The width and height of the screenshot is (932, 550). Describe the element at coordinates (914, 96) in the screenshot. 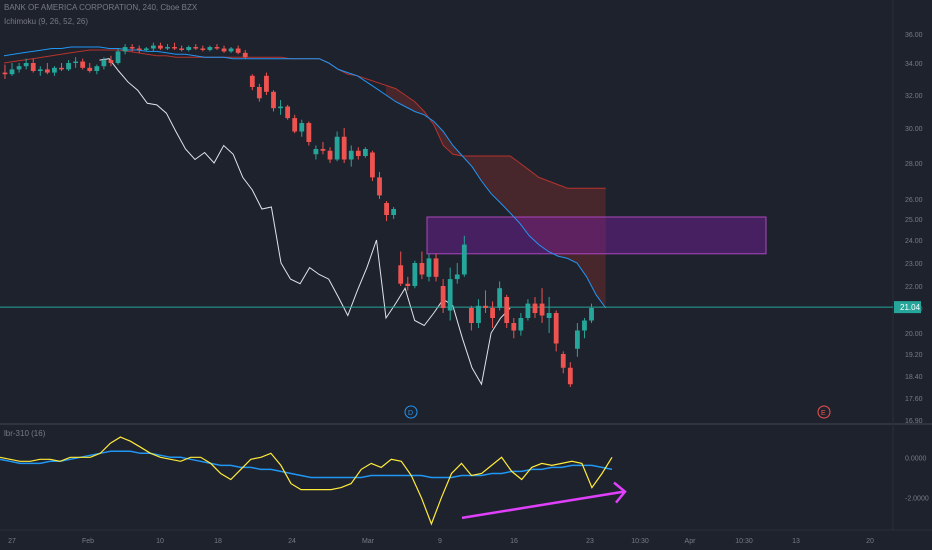

I see `price-tick-label: 32.00` at that location.